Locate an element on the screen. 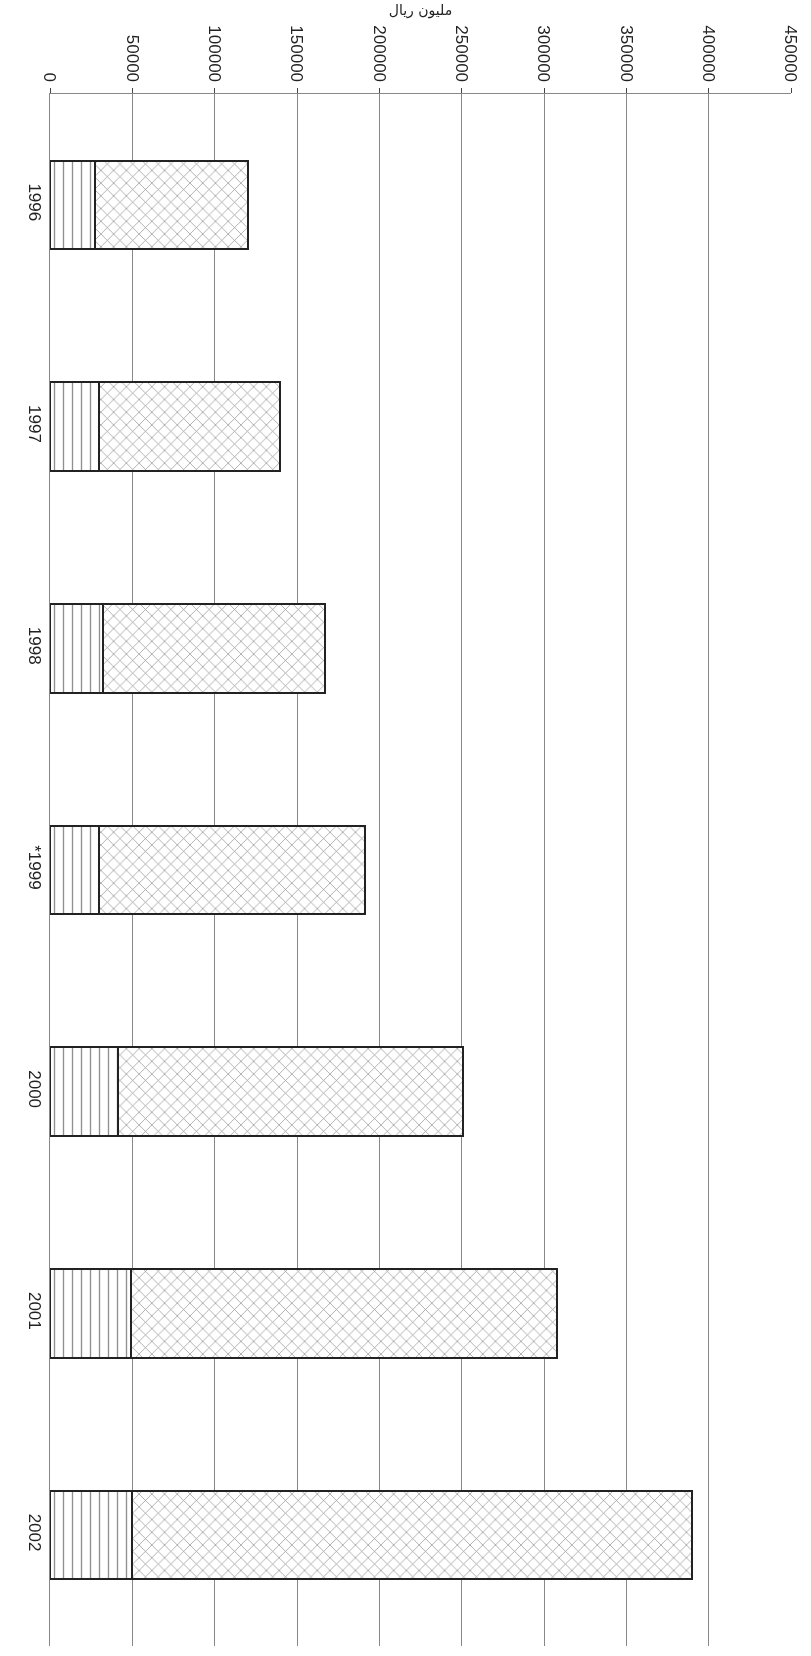  y-tick-label: *1999 is located at coordinates (34, 867).